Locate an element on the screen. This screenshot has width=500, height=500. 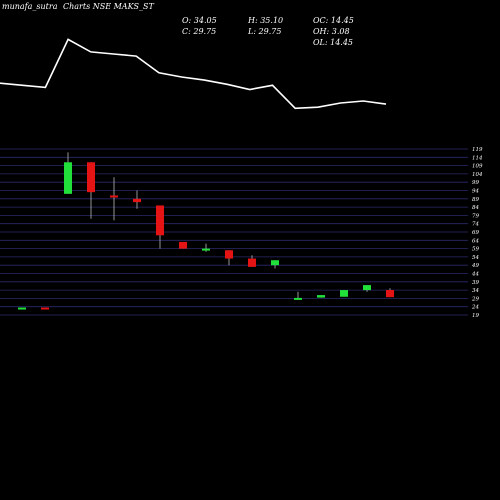
y-tick-label: 119 is located at coordinates (477, 150).